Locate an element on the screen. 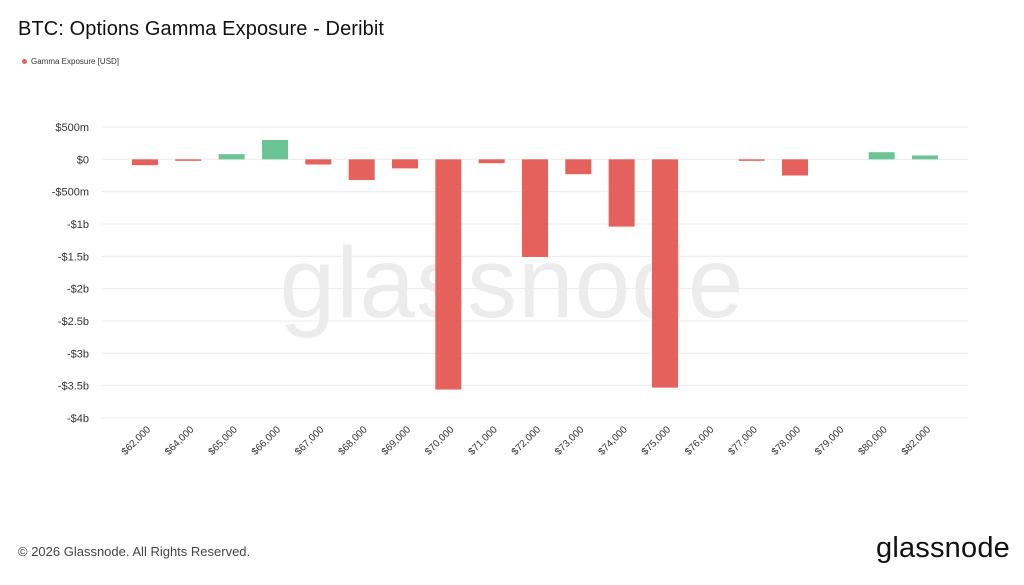  x-tick-label: $79,000 is located at coordinates (830, 441).